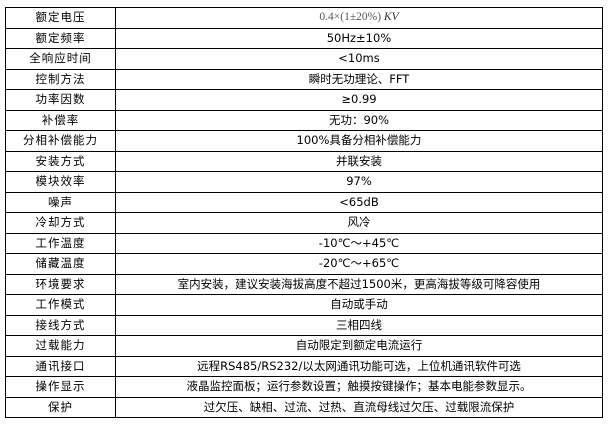 The width and height of the screenshot is (608, 441). I want to click on table-row: 操作显示 液晶监控面板；运行参数设置；触摸按键操作；基本电能参数显示。, so click(304, 387).